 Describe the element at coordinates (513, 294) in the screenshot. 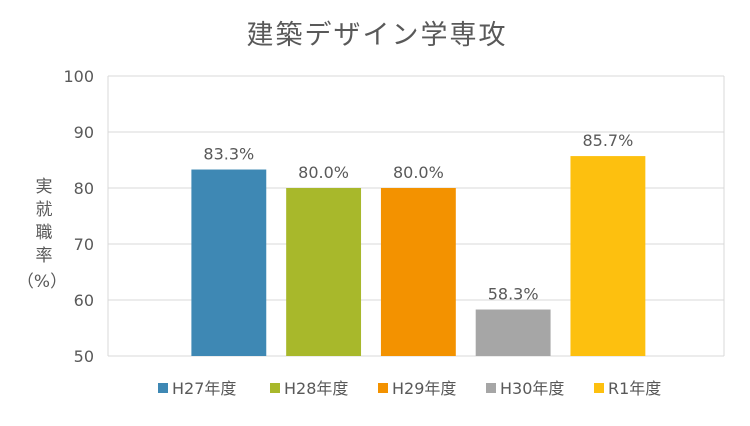

I see `data-label: 58.3%` at that location.